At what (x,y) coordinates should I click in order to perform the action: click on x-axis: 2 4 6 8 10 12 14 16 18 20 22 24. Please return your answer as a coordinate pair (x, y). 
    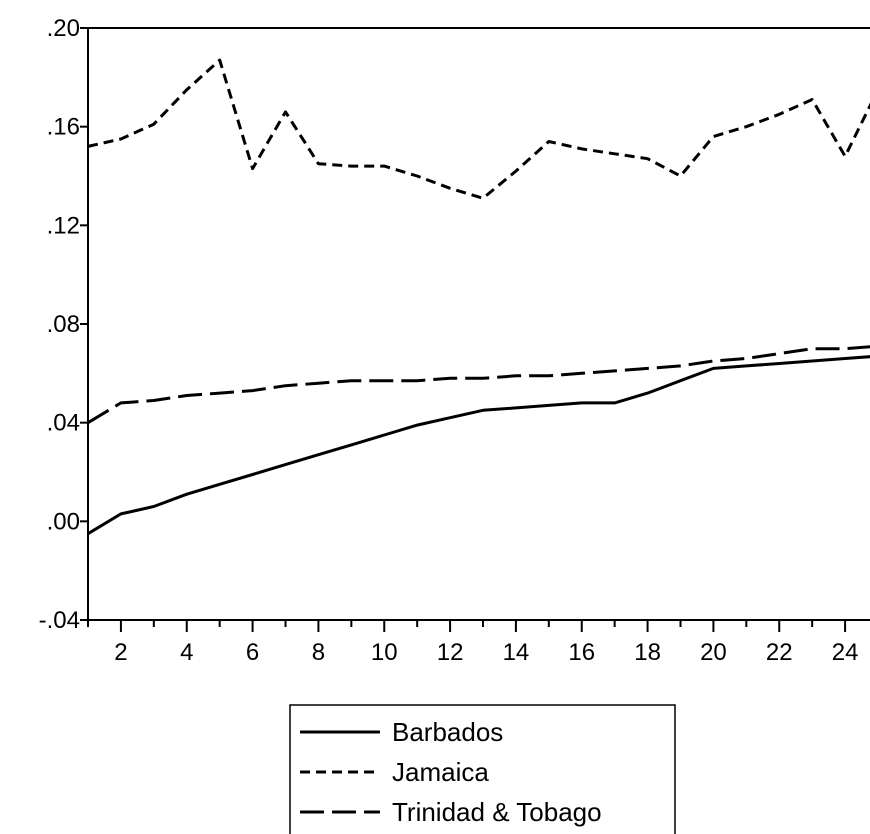
    Looking at the image, I should click on (473, 643).